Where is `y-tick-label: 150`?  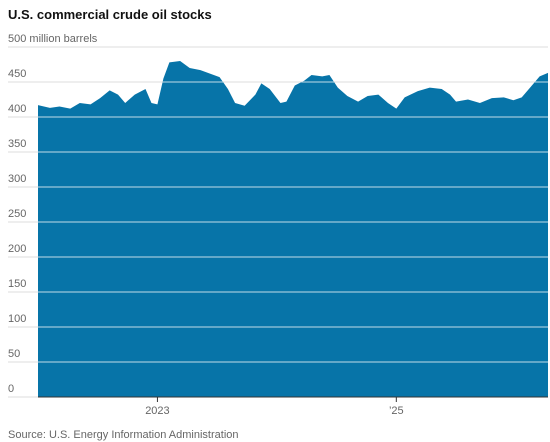
y-tick-label: 150 is located at coordinates (17, 284).